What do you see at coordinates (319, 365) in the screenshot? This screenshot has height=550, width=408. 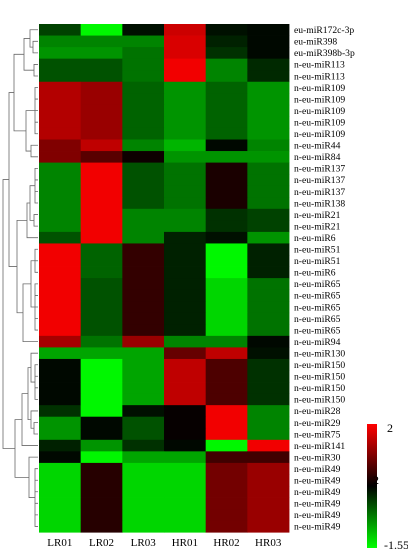 I see `row-label: n-eu-miR150` at bounding box center [319, 365].